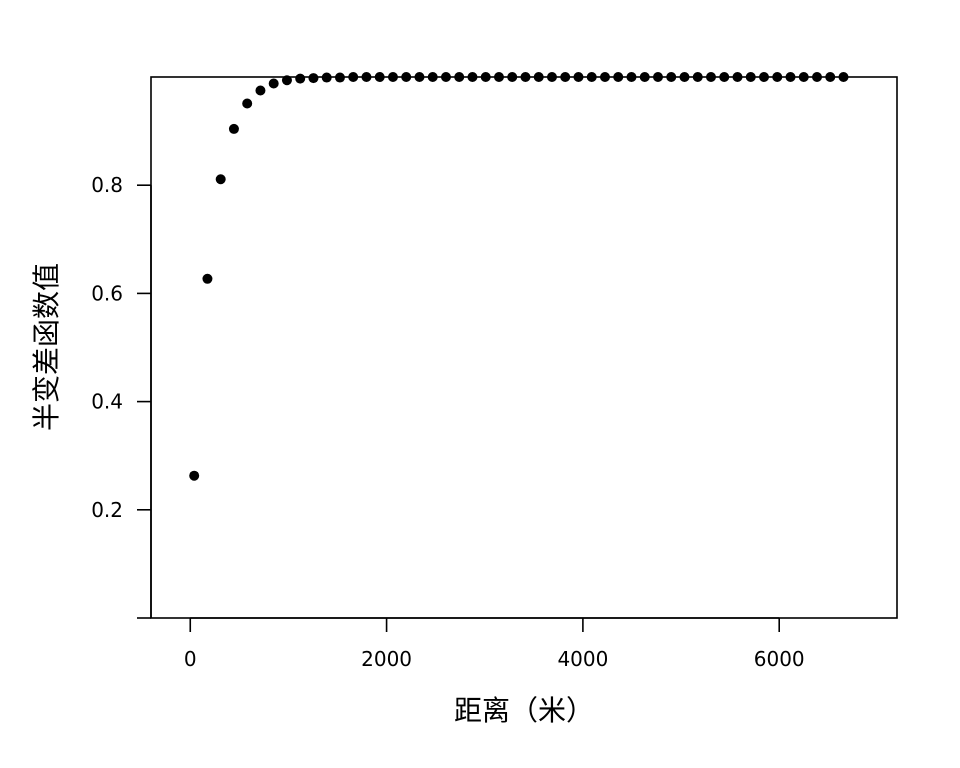 This screenshot has width=960, height=768. Describe the element at coordinates (779, 659) in the screenshot. I see `x-tick-label: 6000` at that location.